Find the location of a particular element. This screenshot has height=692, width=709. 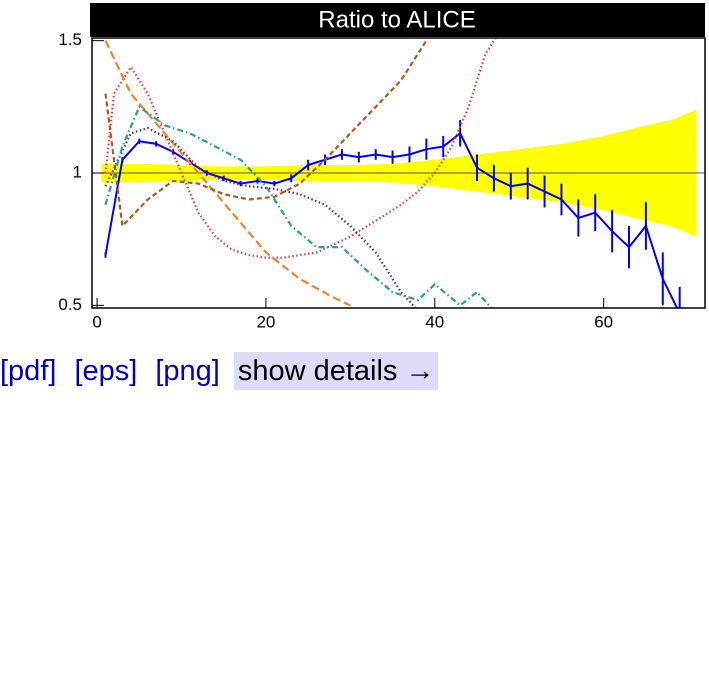

y-tick-label: 1 is located at coordinates (77, 171).